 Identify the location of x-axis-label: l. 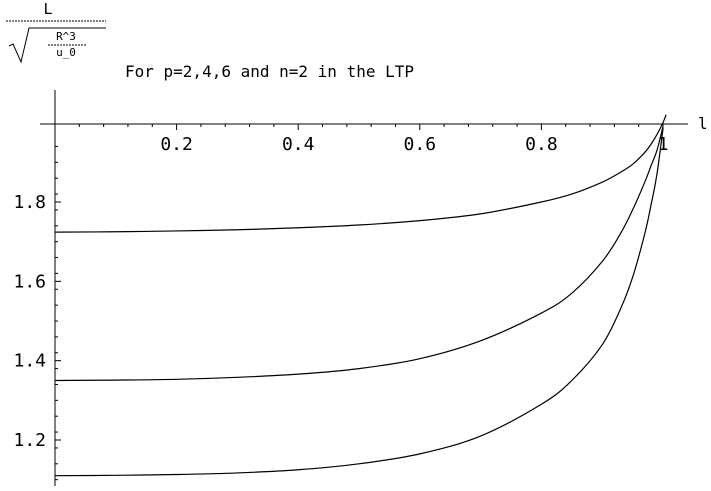
(703, 123).